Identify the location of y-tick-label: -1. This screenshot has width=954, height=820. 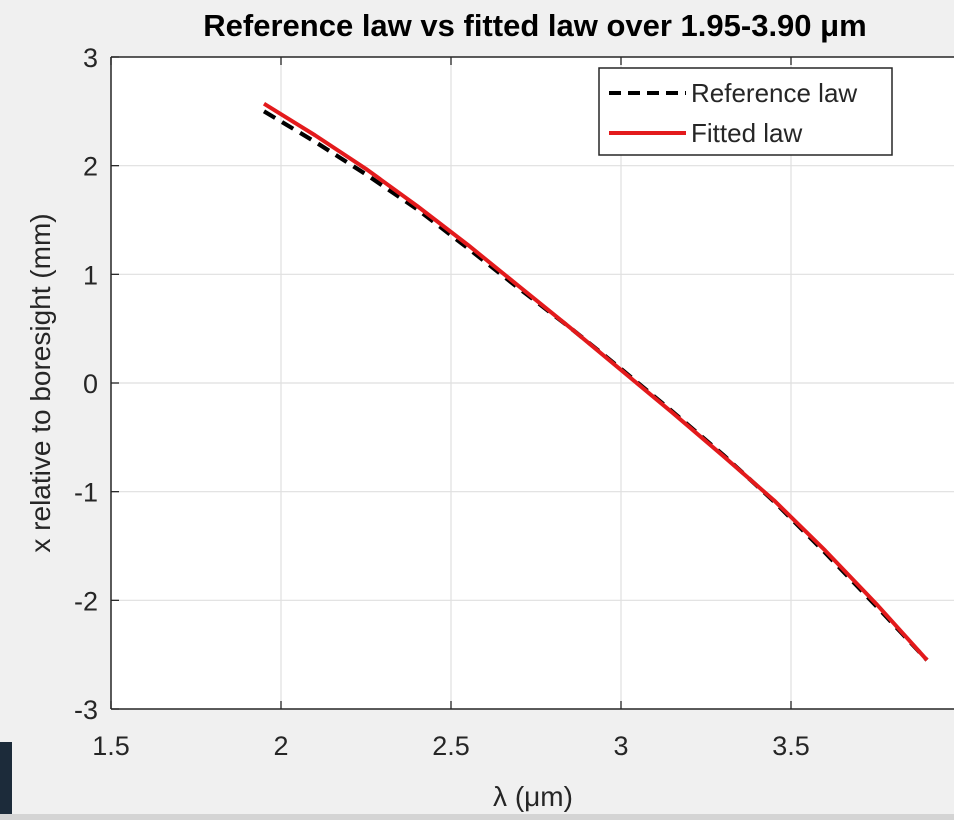
(86, 493).